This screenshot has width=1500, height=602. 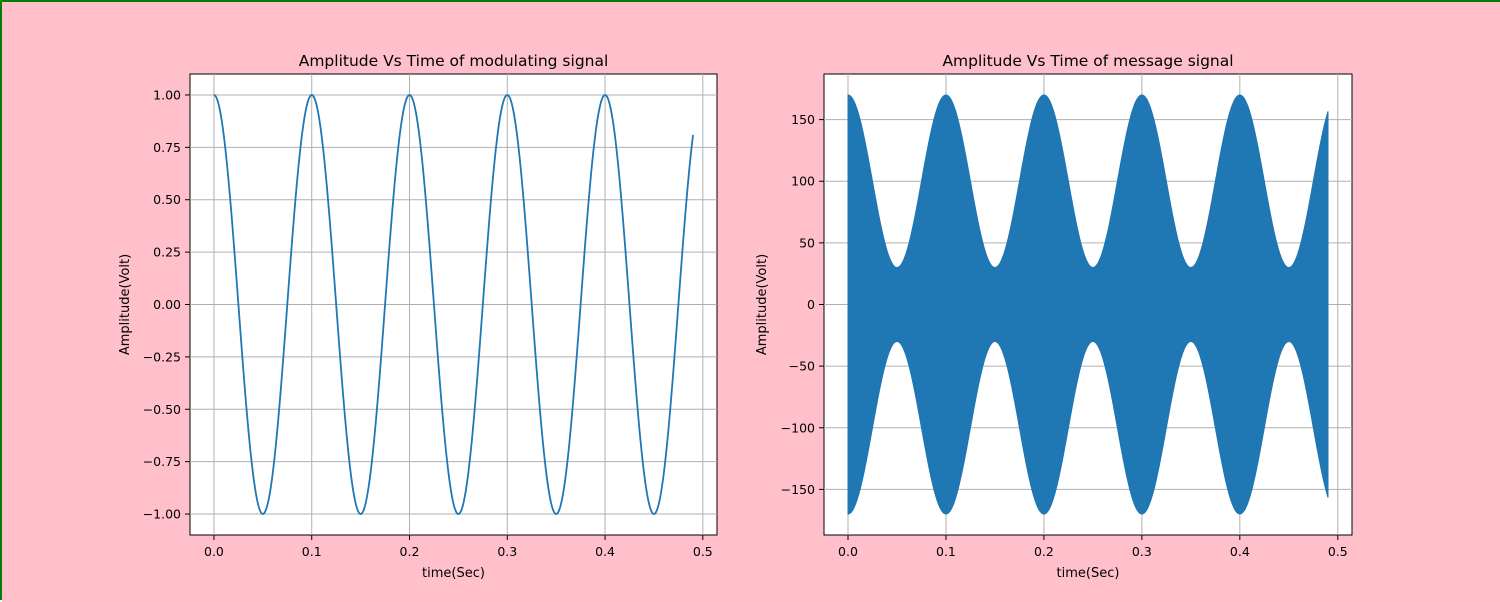 What do you see at coordinates (811, 304) in the screenshot?
I see `y-tick-label: 0` at bounding box center [811, 304].